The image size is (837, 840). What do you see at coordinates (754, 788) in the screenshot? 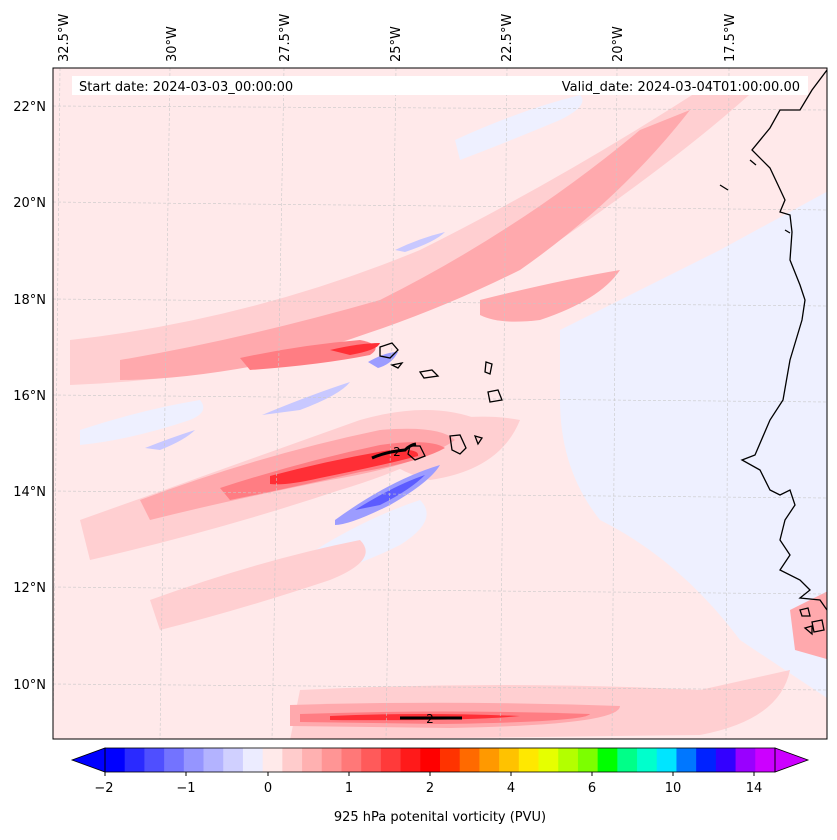
I see `colorbar-tick-label: 14` at bounding box center [754, 788].